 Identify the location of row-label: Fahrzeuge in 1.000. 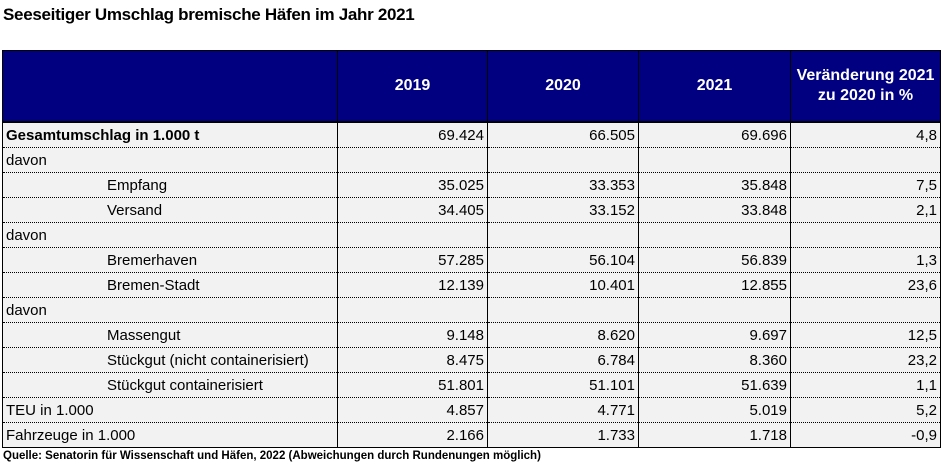
(170, 435).